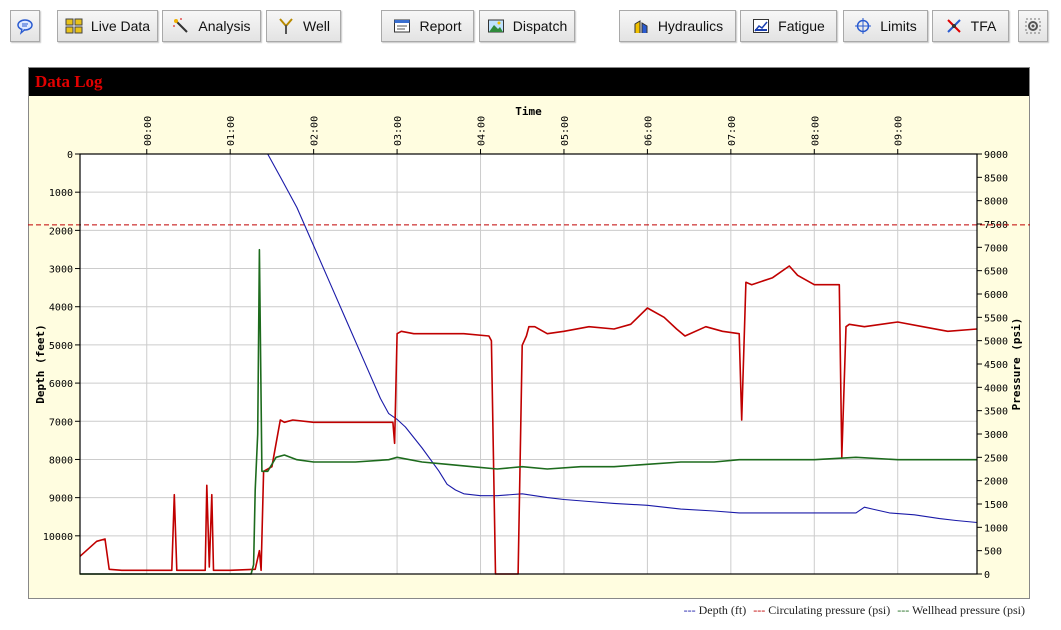 The image size is (1061, 630). Describe the element at coordinates (181, 26) in the screenshot. I see `magic-wand-icon` at that location.